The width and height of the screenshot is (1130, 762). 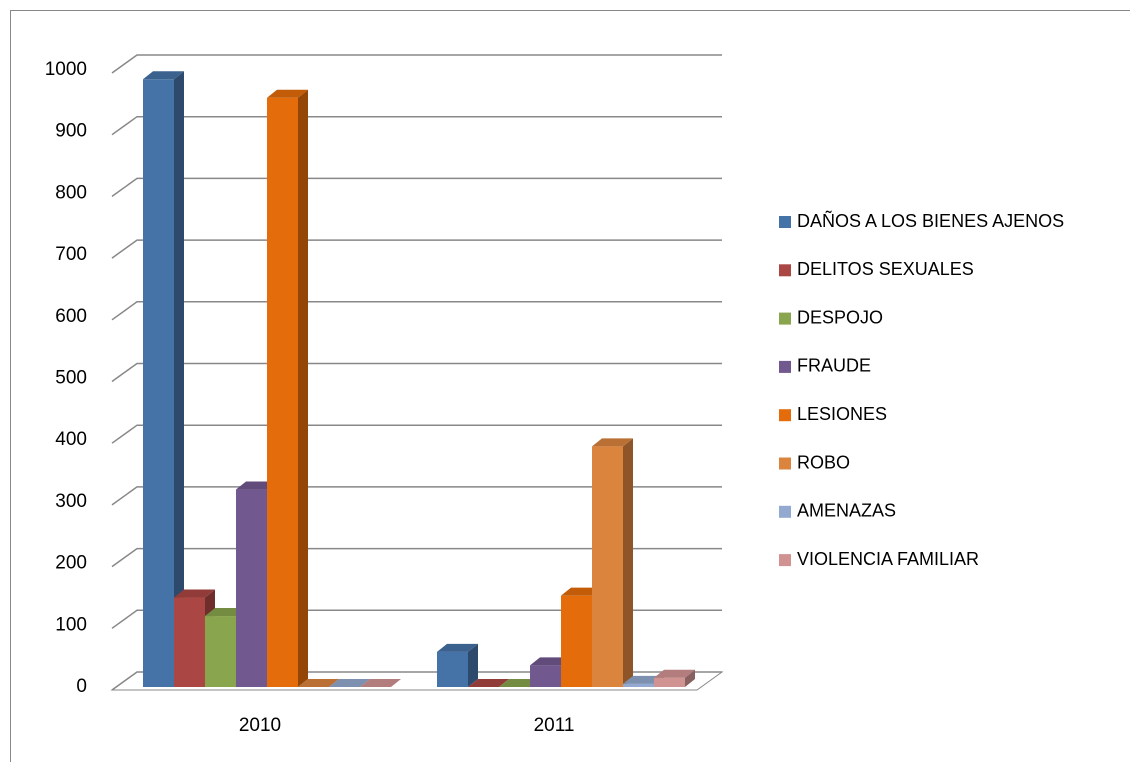 What do you see at coordinates (834, 366) in the screenshot?
I see `legend-label: FRAUDE` at bounding box center [834, 366].